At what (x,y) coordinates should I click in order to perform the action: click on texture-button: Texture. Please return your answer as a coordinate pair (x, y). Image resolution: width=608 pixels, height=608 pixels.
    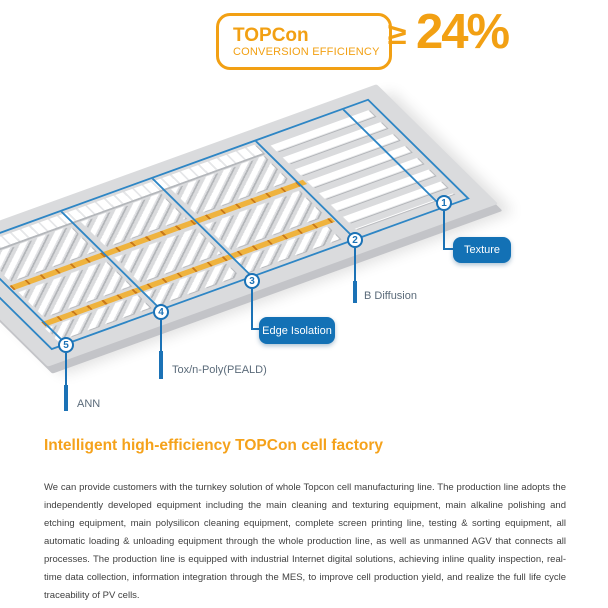
    Looking at the image, I should click on (482, 250).